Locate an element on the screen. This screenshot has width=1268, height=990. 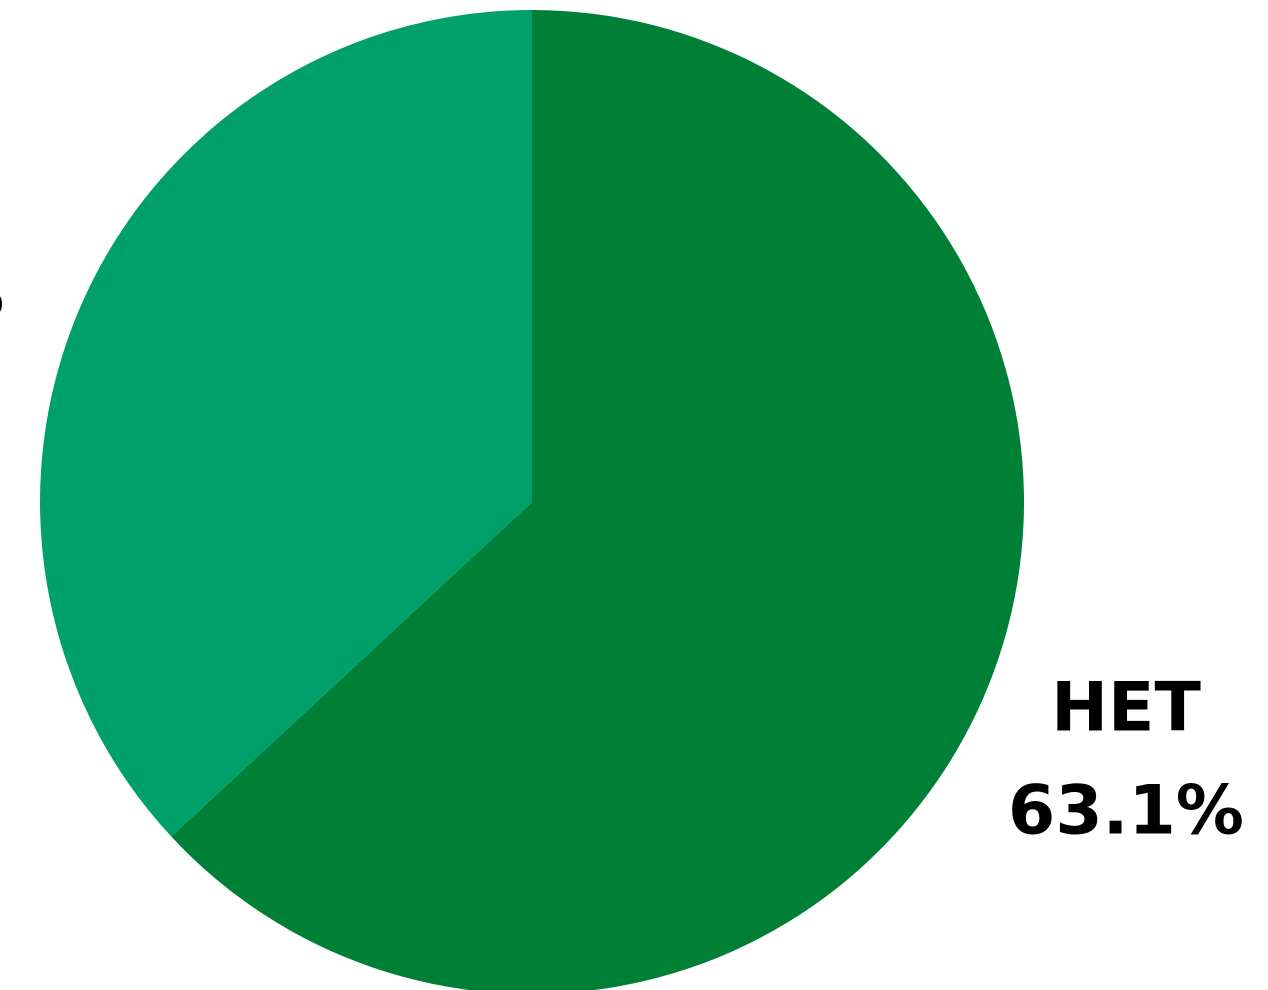
slice-label-het-value: 63.1% is located at coordinates (1126, 811).